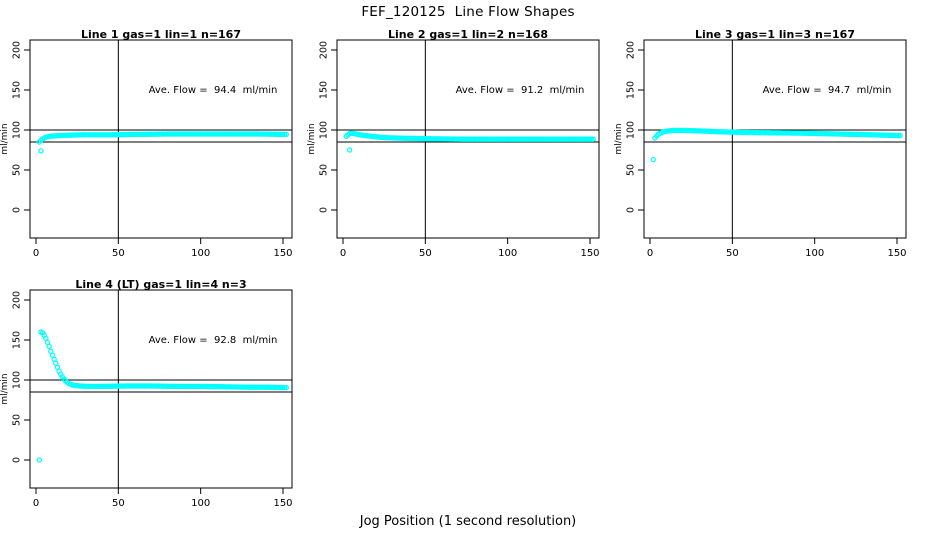 The image size is (936, 540). I want to click on panel-title: Line 1 gas=1 lin=1 n=167, so click(160, 34).